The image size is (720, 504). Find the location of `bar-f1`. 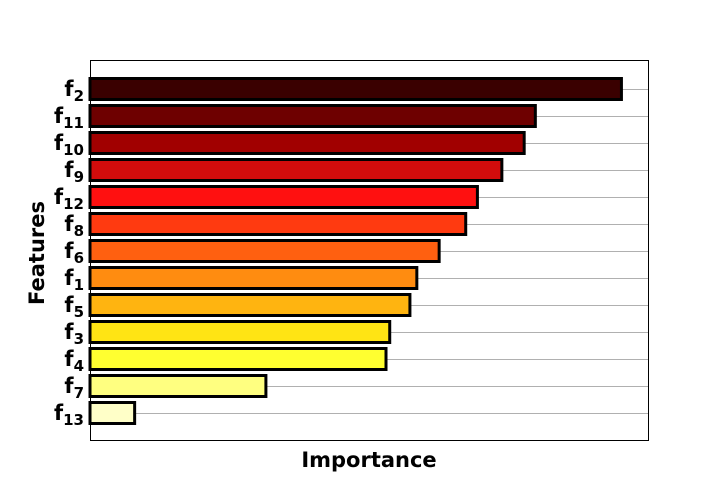

bar-f1 is located at coordinates (253, 278).